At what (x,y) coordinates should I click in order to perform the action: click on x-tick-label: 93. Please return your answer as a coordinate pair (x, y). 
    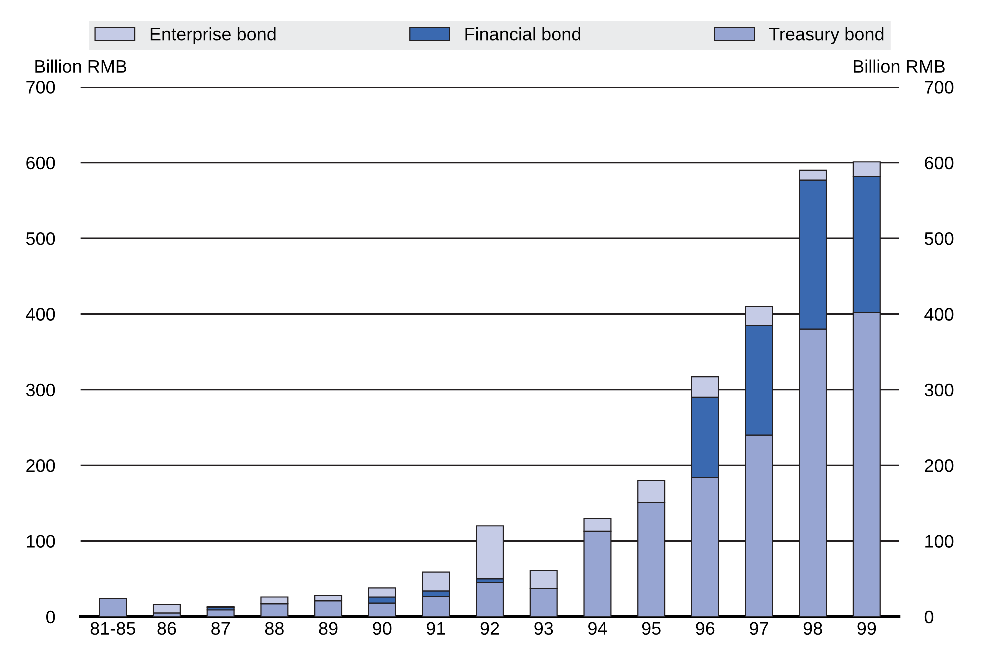
    Looking at the image, I should click on (544, 629).